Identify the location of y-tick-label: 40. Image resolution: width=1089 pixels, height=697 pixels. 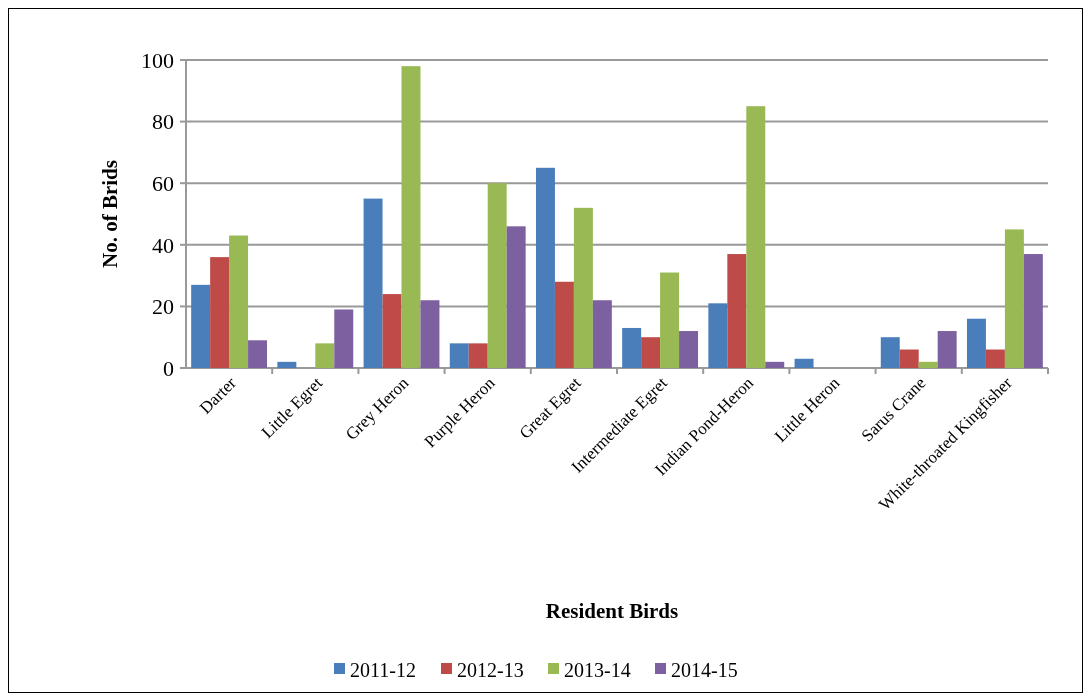
(163, 245).